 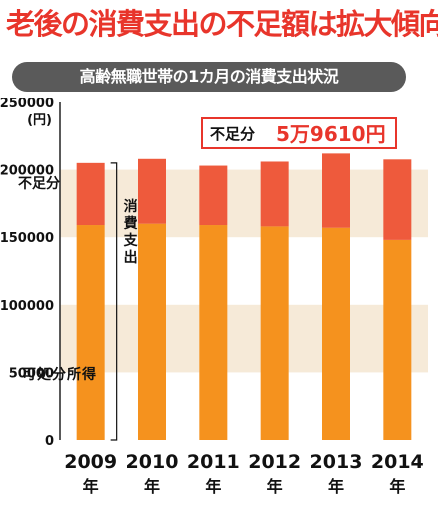 I want to click on y-axis: (円), so click(x=44, y=271).